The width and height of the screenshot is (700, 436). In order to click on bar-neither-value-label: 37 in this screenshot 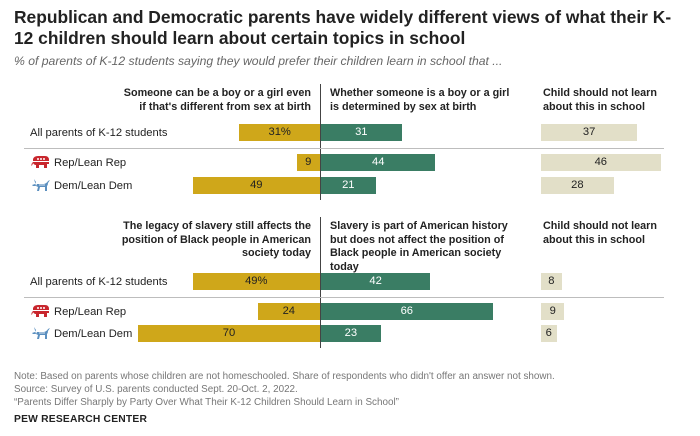, I will do `click(589, 132)`.